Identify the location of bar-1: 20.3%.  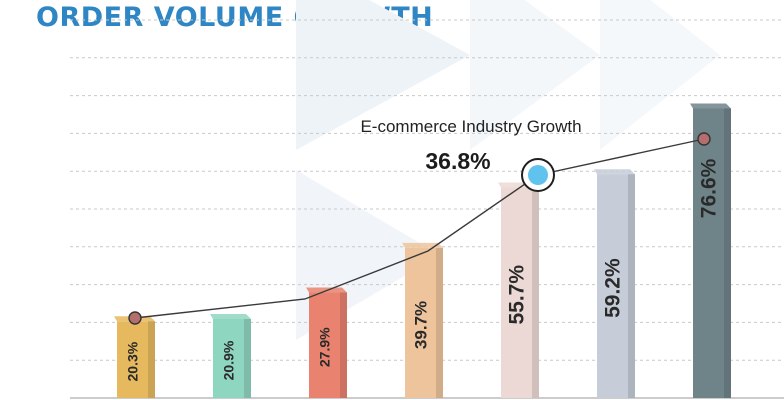
(134, 357).